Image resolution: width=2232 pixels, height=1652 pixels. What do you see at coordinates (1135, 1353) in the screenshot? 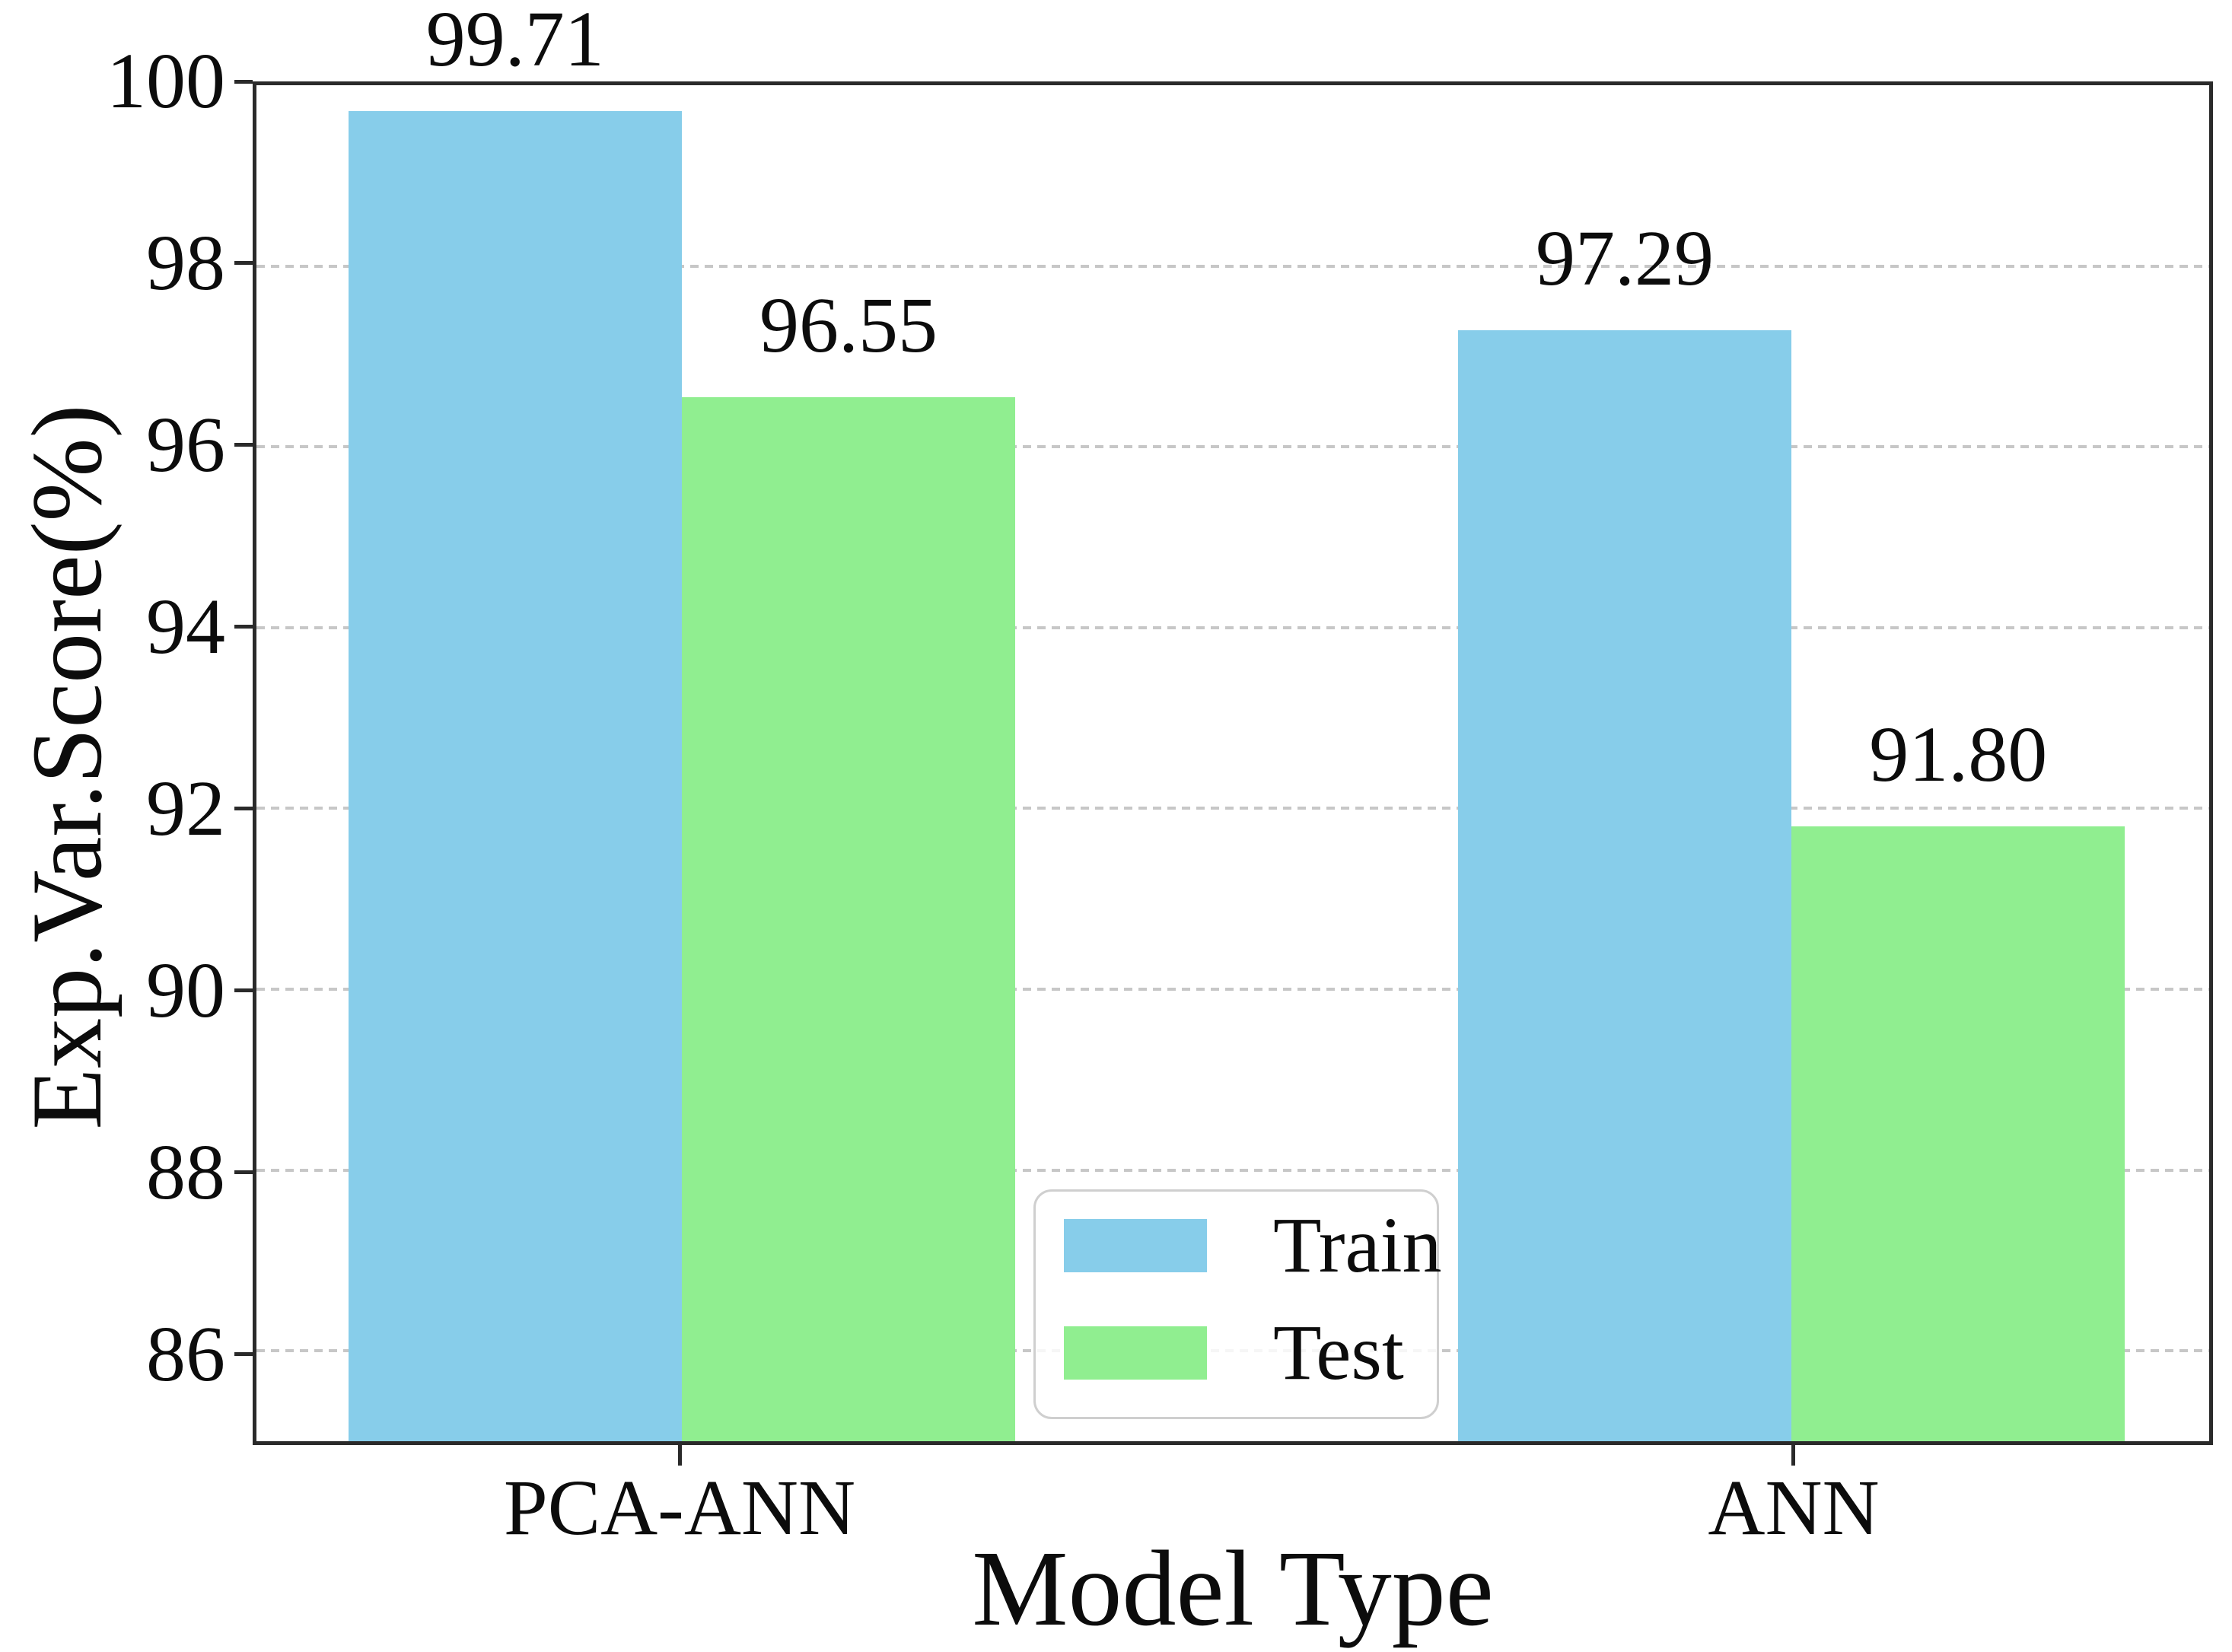
I see `test-color-swatch` at bounding box center [1135, 1353].